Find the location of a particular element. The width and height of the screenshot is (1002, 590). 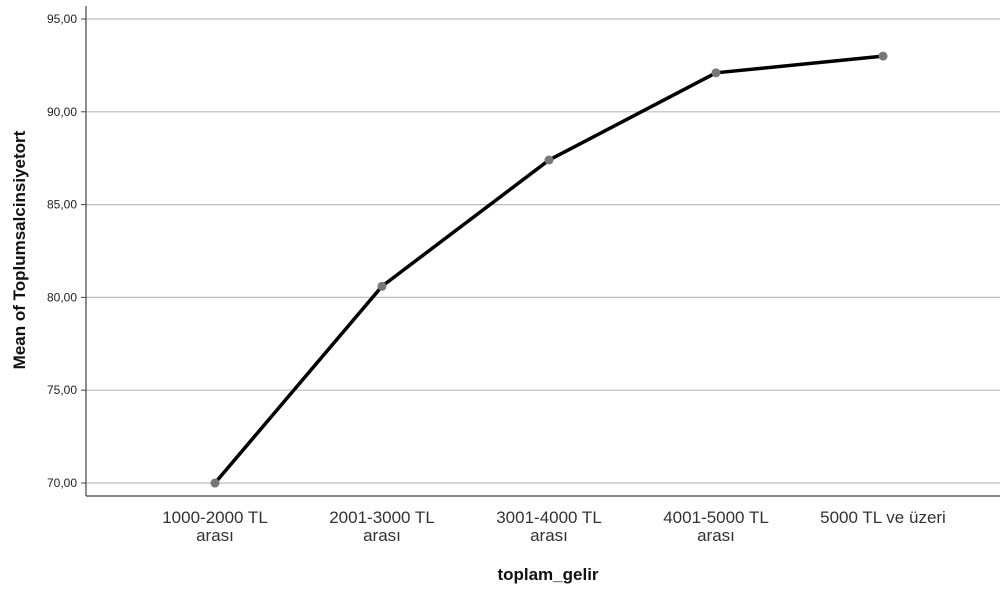

x-category-label-line: 1000-2000 TL is located at coordinates (215, 517).